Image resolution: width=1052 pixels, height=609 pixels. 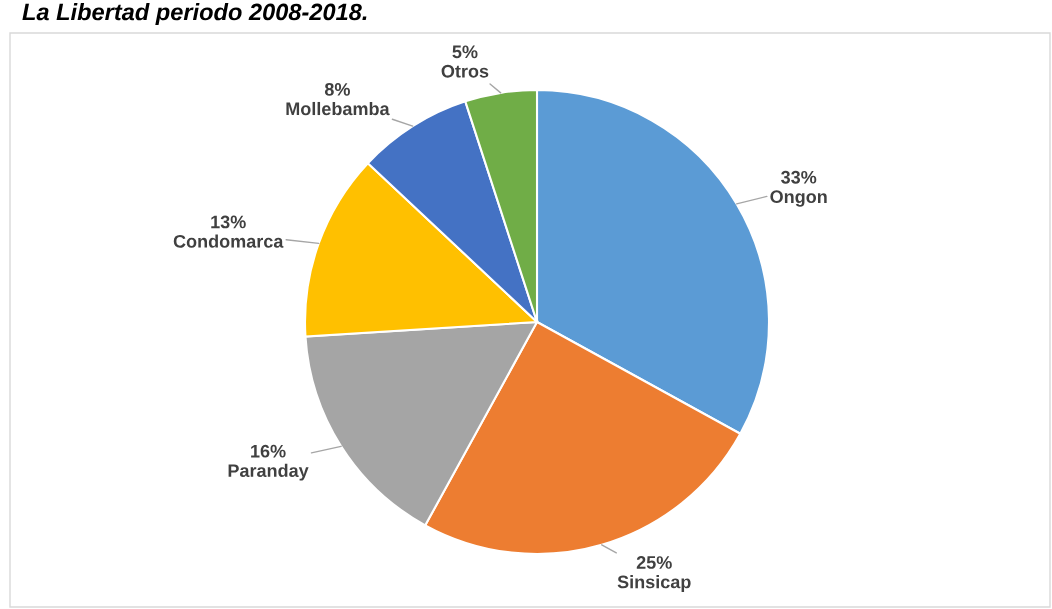 What do you see at coordinates (465, 52) in the screenshot?
I see `data-label: 5%` at bounding box center [465, 52].